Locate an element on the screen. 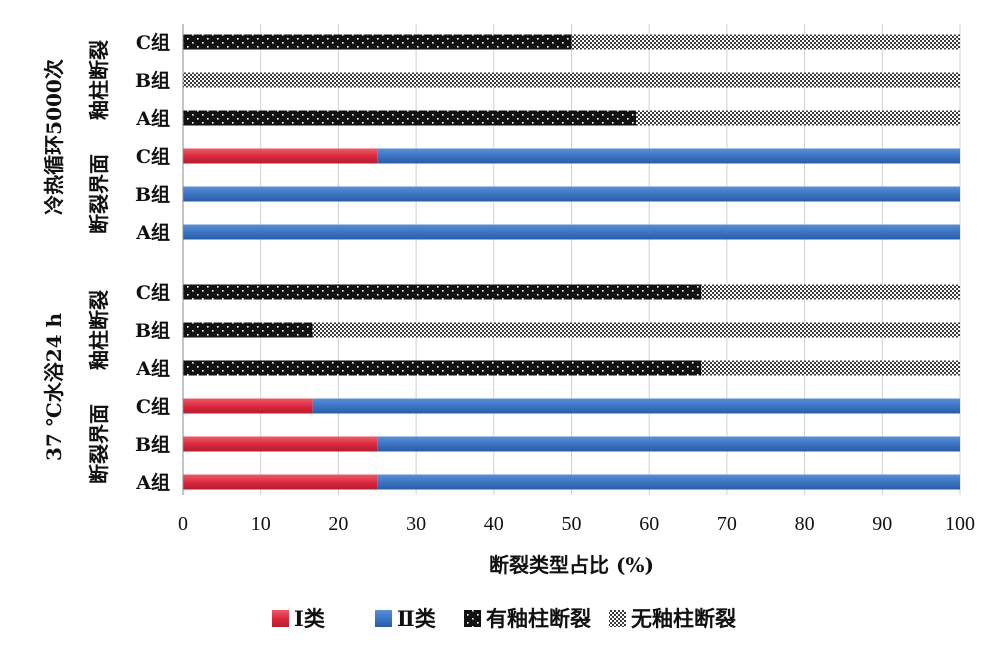 This screenshot has width=990, height=654. legend-swatch-without_post is located at coordinates (617, 618).